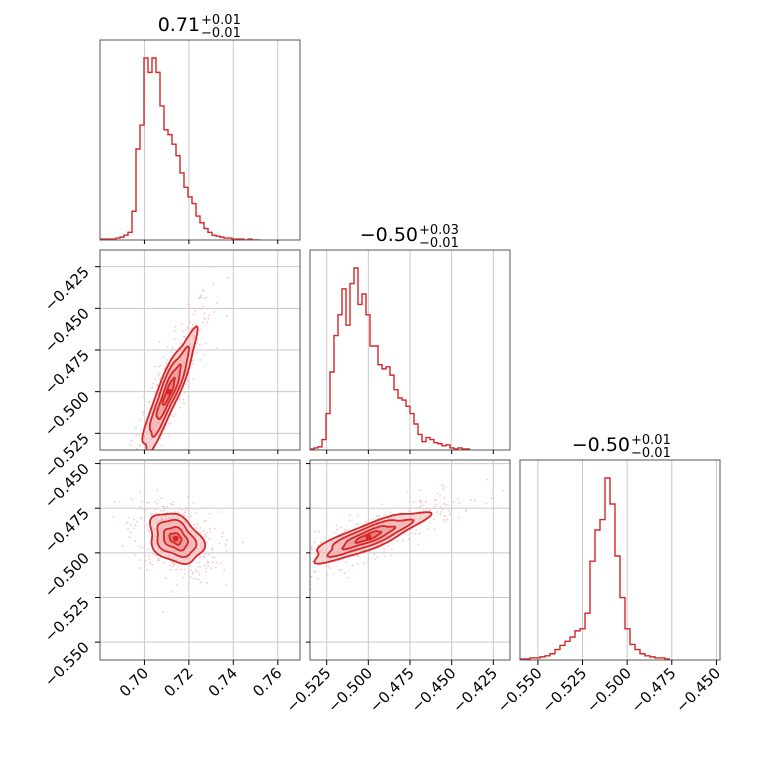  I want to click on ticks-y-left-param-2: −0.550−0.525−0.500−0.475−0.450, so click(175, 575).